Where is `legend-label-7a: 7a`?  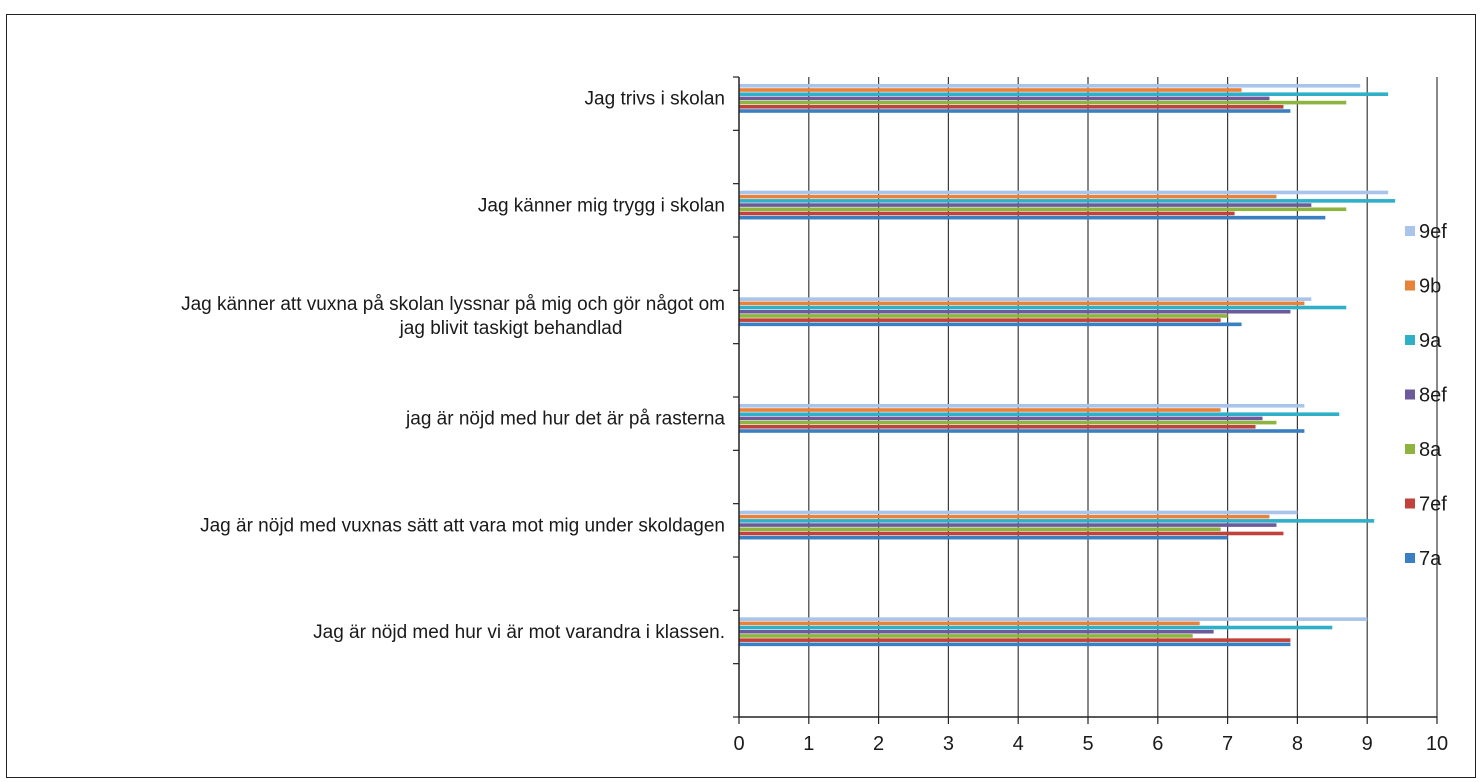
legend-label-7a: 7a is located at coordinates (1430, 559).